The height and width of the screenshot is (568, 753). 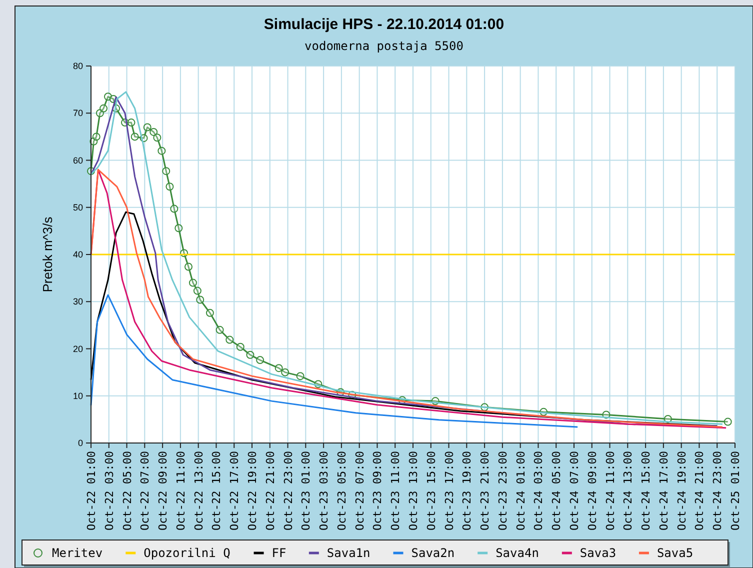 What do you see at coordinates (574, 490) in the screenshot?
I see `x-tick-label: Oct-24 07:00` at bounding box center [574, 490].